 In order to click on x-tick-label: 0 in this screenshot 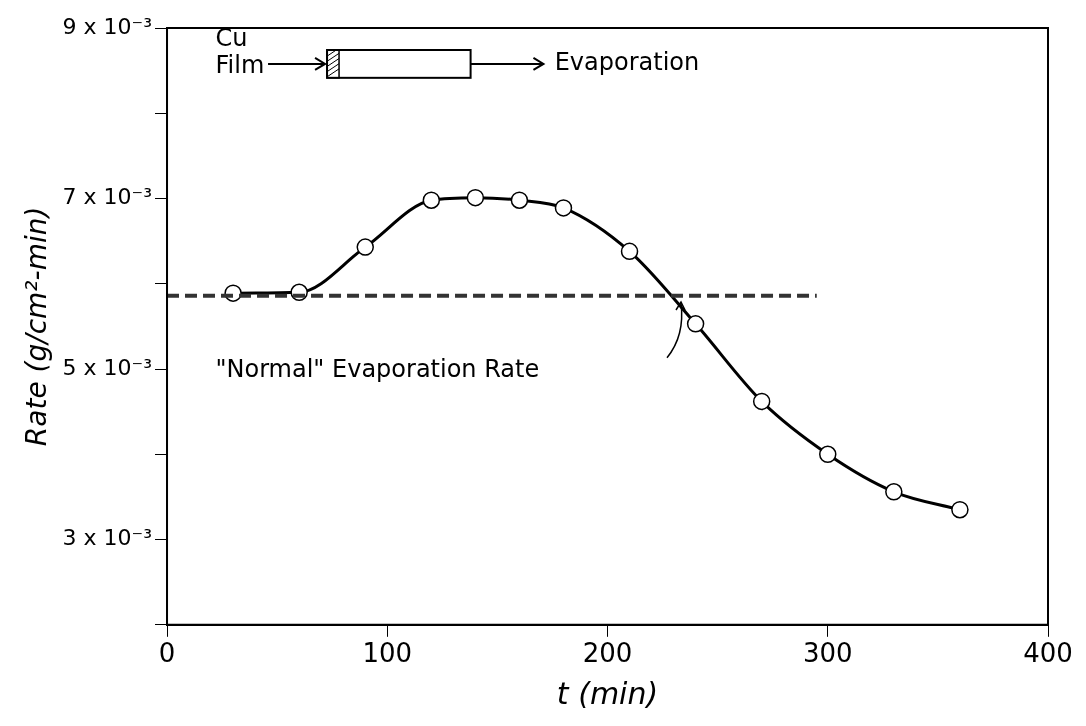, I will do `click(167, 653)`.